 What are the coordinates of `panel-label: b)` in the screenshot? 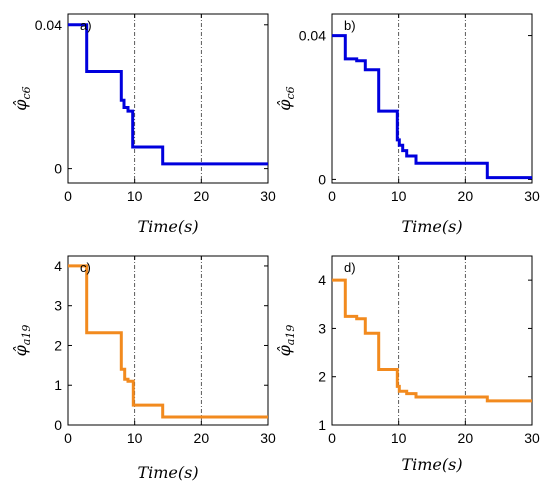 It's located at (350, 25).